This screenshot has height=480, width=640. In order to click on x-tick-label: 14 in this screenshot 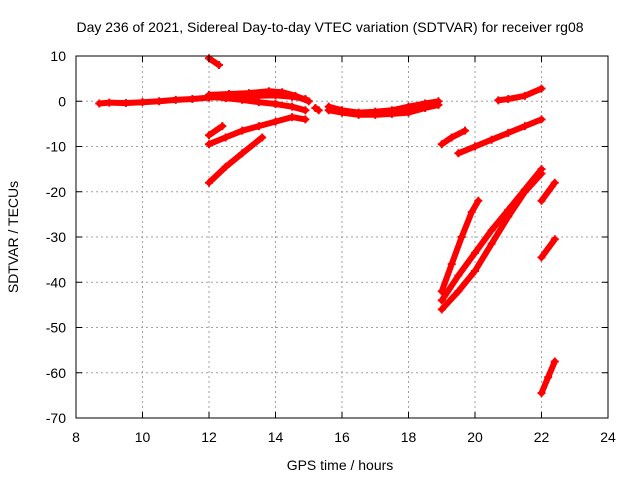, I will do `click(276, 437)`.